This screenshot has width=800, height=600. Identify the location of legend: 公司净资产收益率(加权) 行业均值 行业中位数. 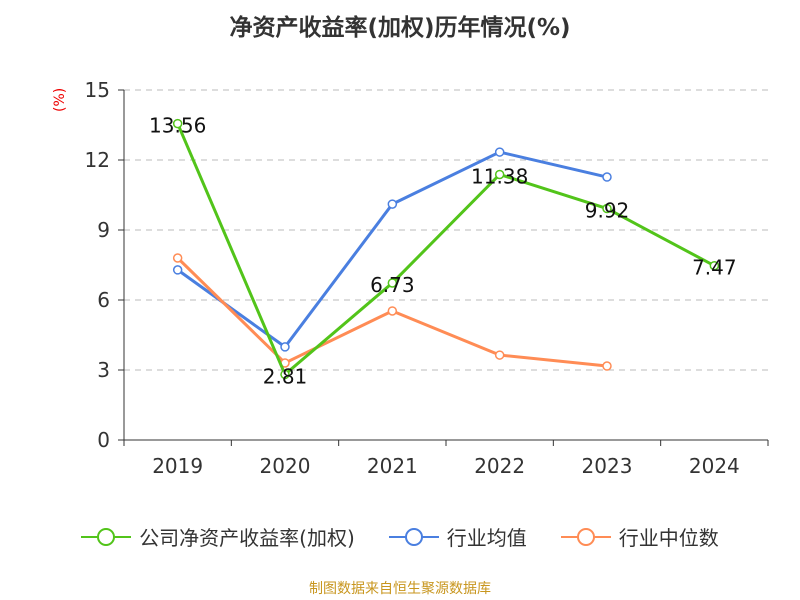
(400, 536).